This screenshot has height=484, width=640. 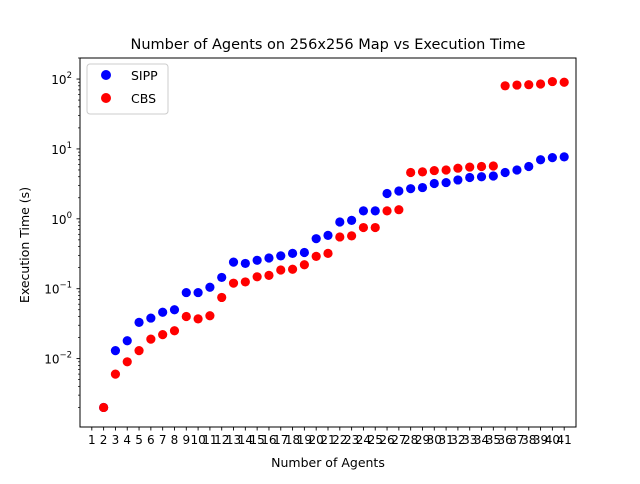 What do you see at coordinates (516, 440) in the screenshot?
I see `x-tick-label: 37` at bounding box center [516, 440].